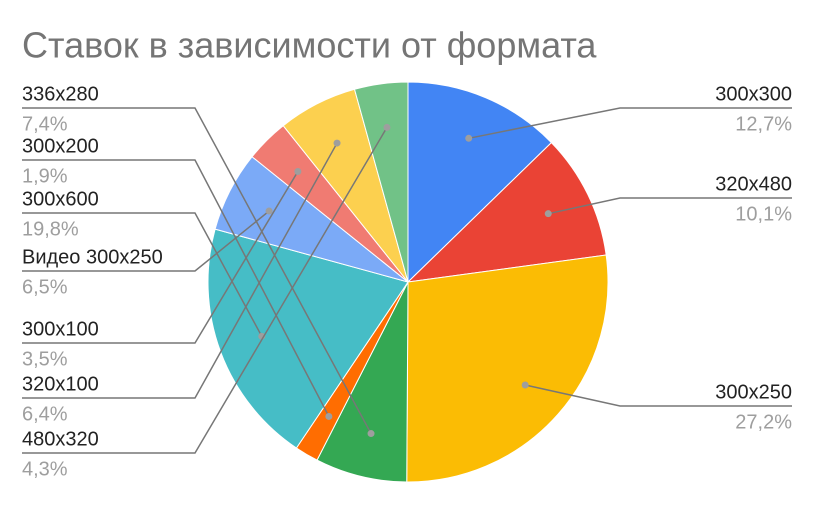 Image resolution: width=818 pixels, height=508 pixels. I want to click on slice-value-label: 12,7%, so click(763, 124).